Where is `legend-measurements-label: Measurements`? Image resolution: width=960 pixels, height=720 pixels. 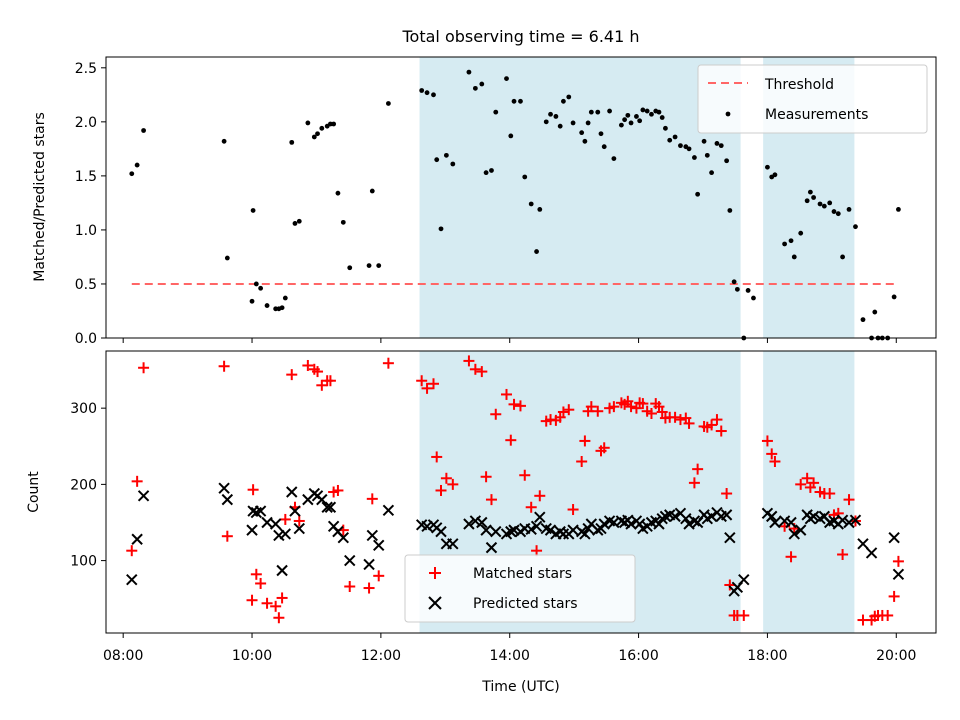
legend-measurements-label: Measurements is located at coordinates (816, 115).